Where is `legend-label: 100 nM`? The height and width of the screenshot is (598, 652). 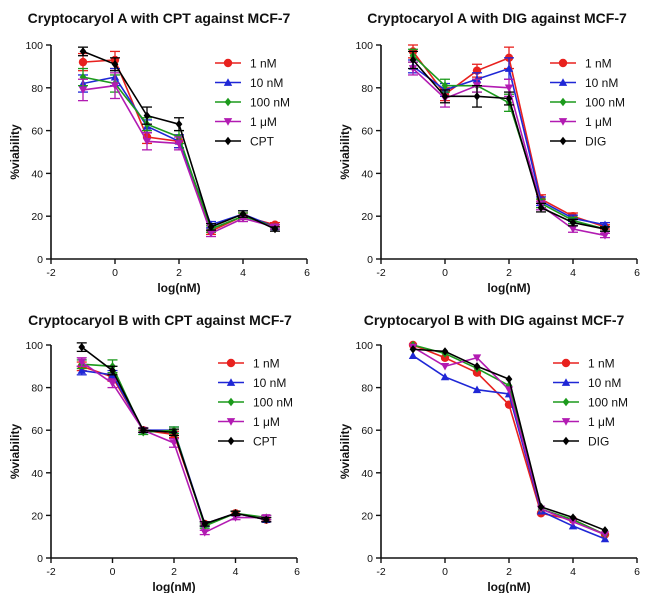 legend-label: 100 nM is located at coordinates (608, 403).